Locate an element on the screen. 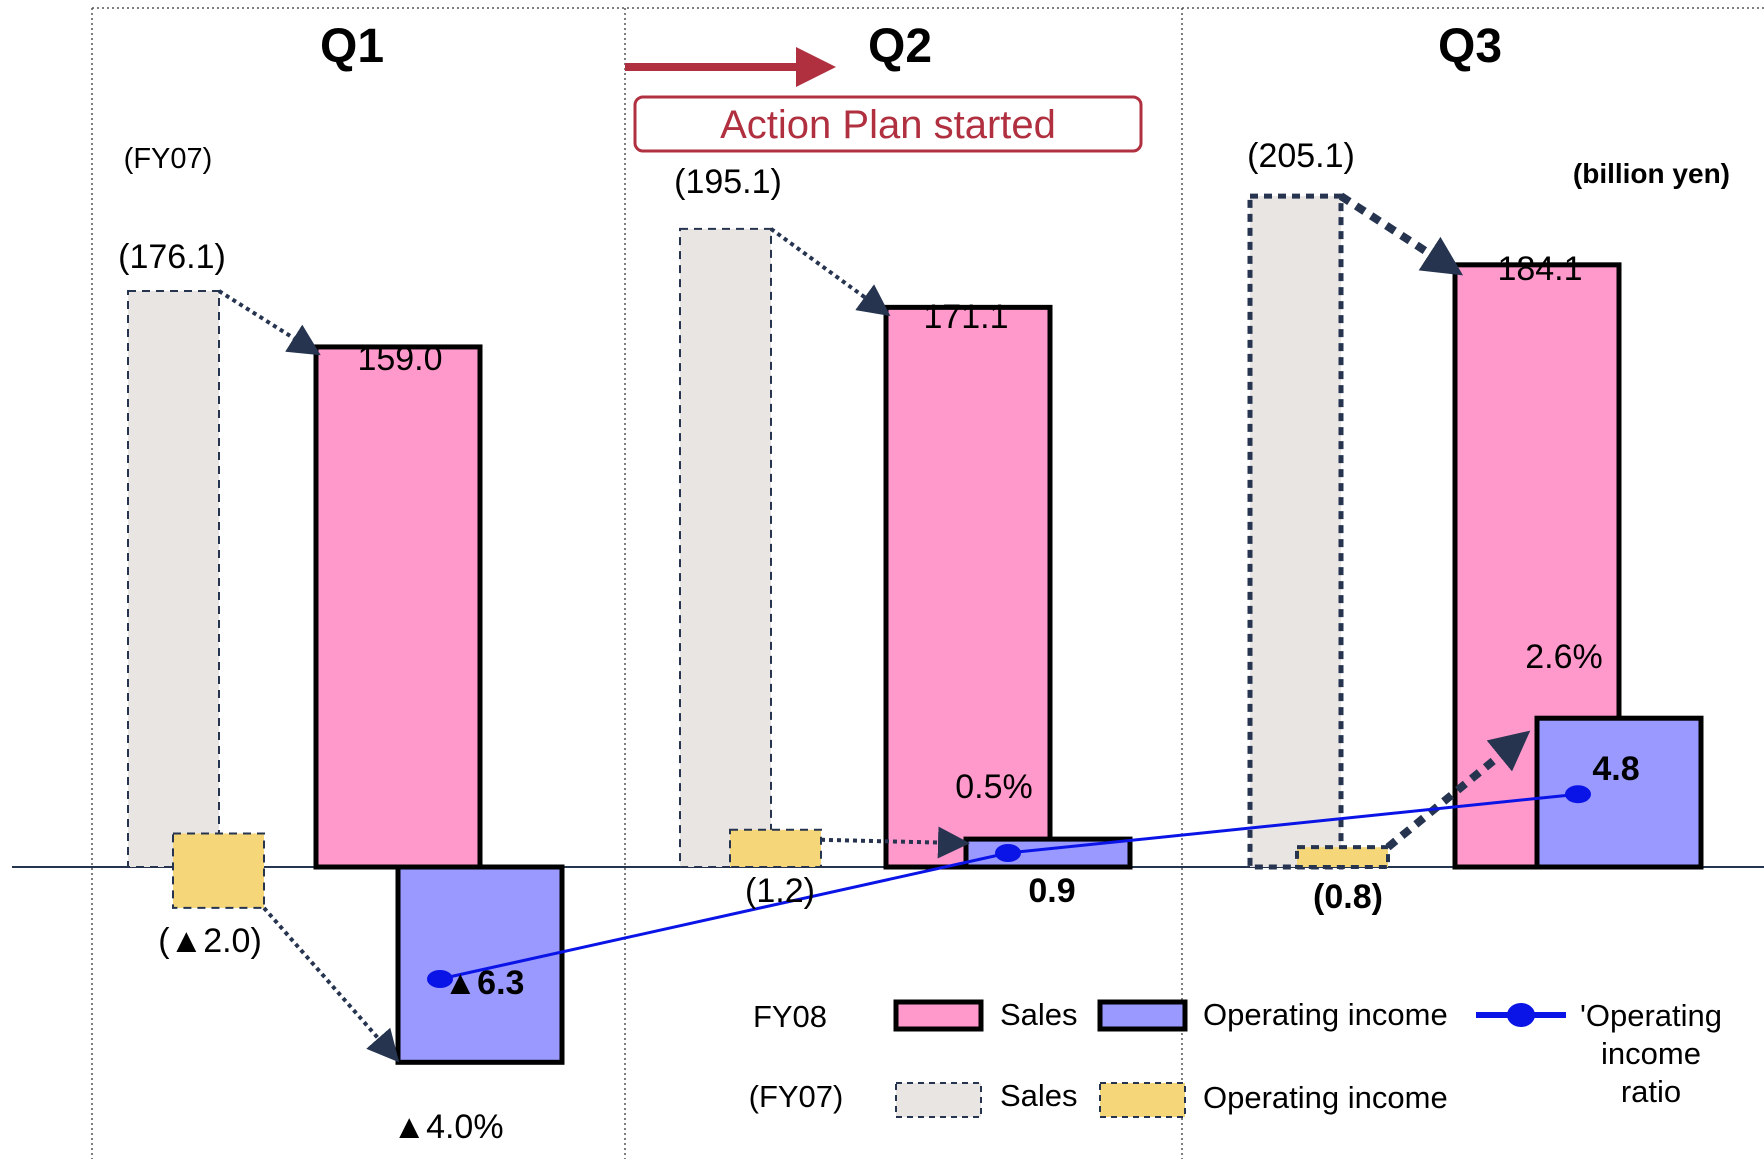 This screenshot has width=1764, height=1159. series-fy07-oi is located at coordinates (781, 868).